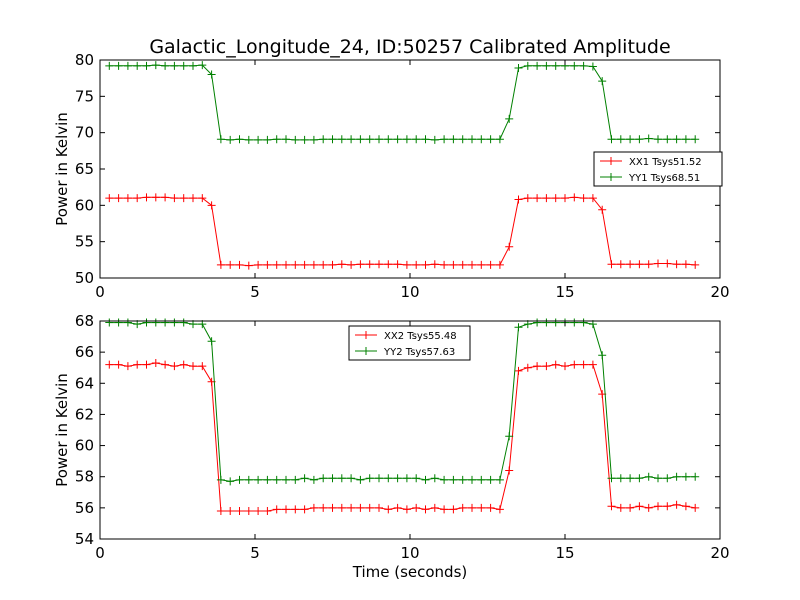 This screenshot has height=600, width=800. I want to click on legend-label: XX2 Tsys55.48, so click(420, 336).